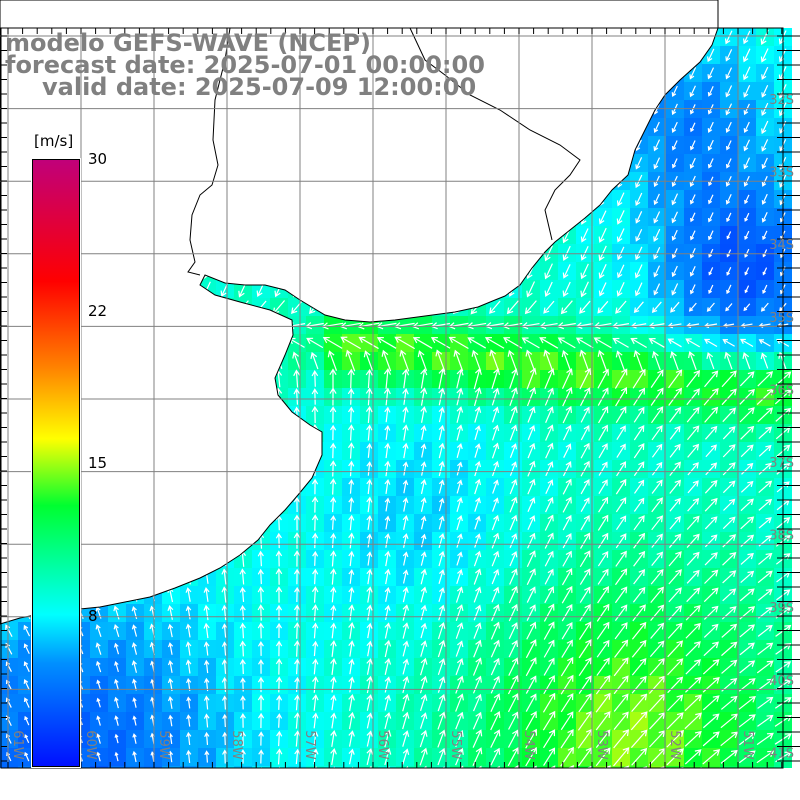  What do you see at coordinates (781, 608) in the screenshot?
I see `latitude-label: 39S` at bounding box center [781, 608].